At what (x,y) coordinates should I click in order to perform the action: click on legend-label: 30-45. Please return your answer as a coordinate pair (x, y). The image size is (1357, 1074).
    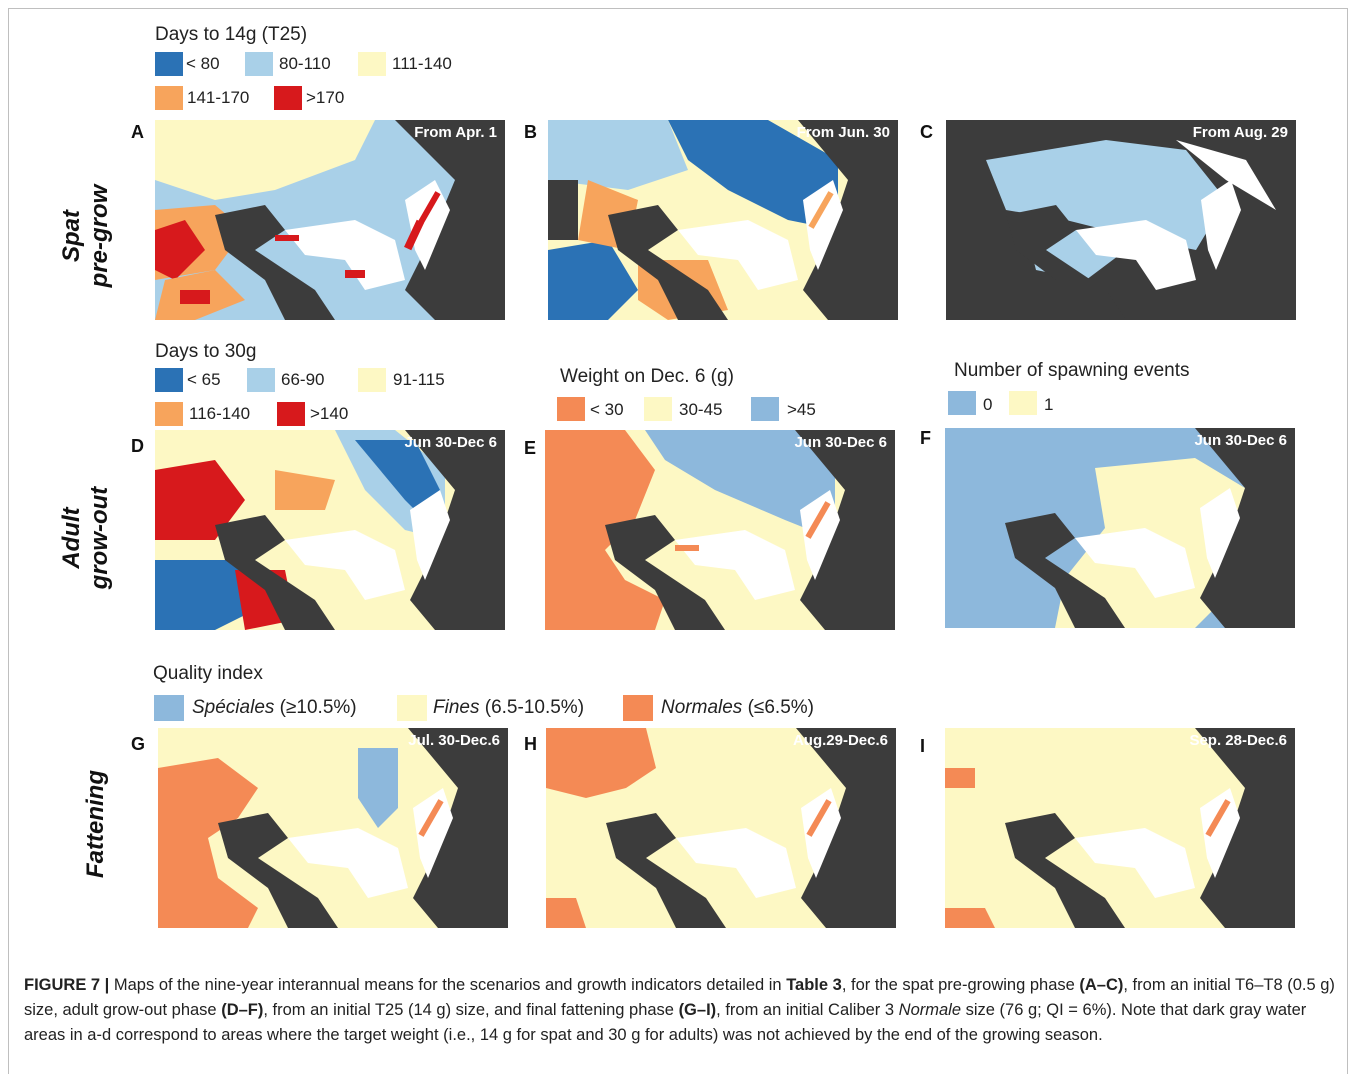
    Looking at the image, I should click on (701, 409).